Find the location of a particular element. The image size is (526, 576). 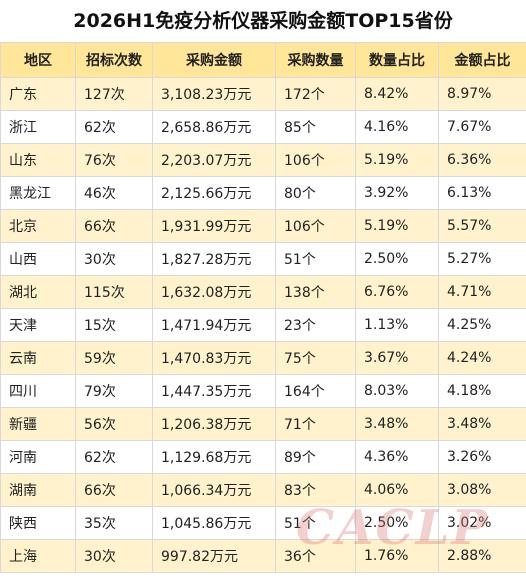

table-cell: 4.71% is located at coordinates (482, 292).